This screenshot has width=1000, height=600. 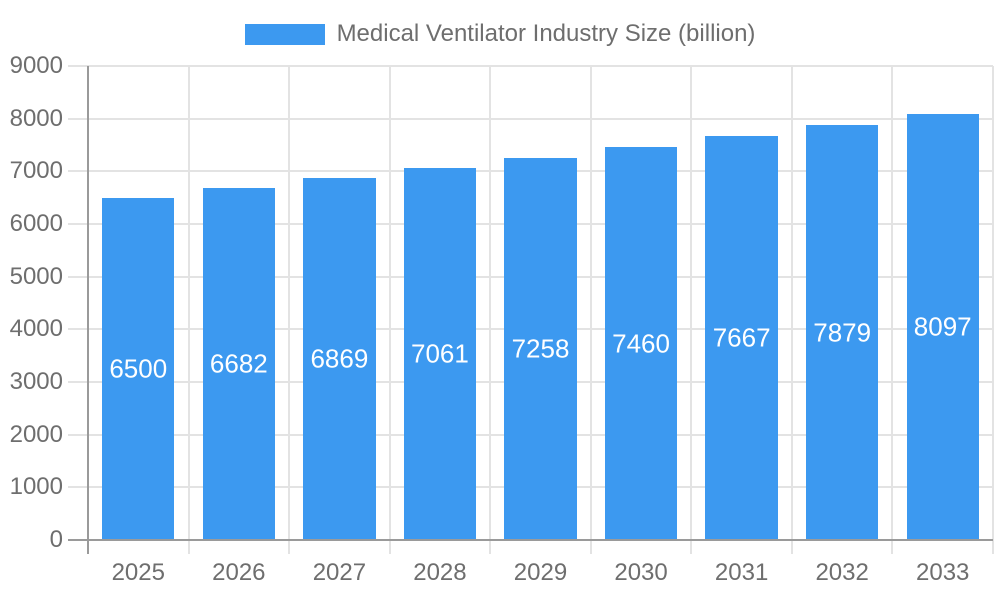 What do you see at coordinates (842, 572) in the screenshot?
I see `x-axis-tick-label: 2032` at bounding box center [842, 572].